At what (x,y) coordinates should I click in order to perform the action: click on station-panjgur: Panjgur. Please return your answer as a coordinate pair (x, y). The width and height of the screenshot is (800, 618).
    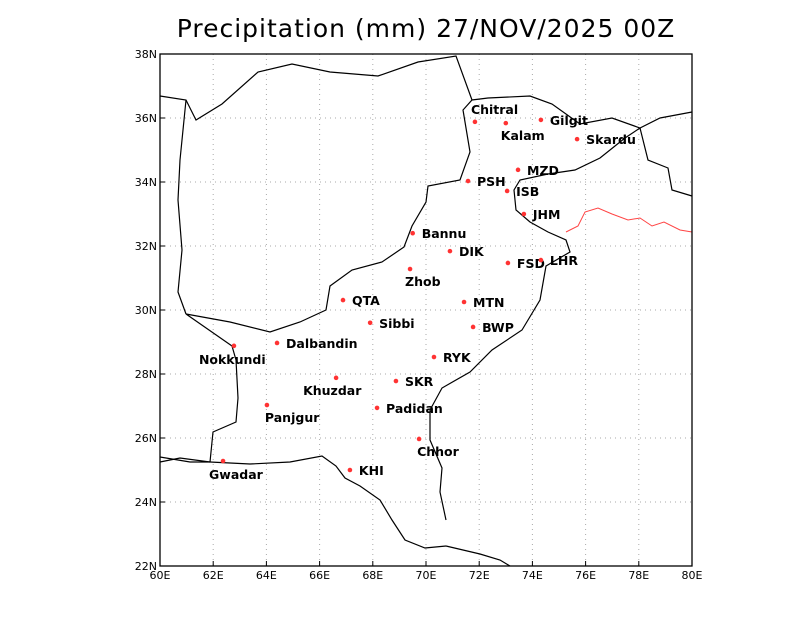
    Looking at the image, I should click on (292, 413).